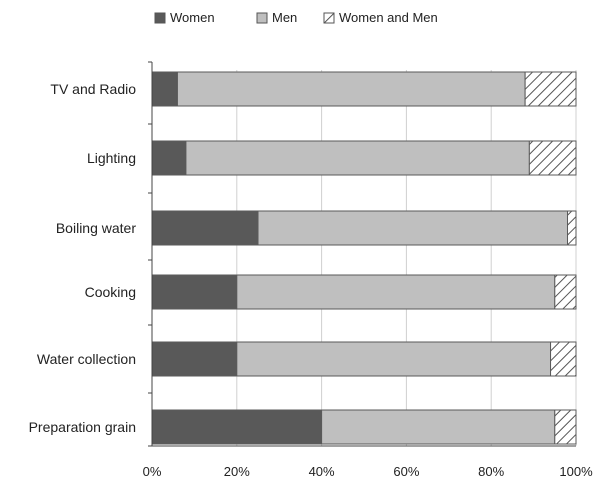 The width and height of the screenshot is (597, 493). Describe the element at coordinates (262, 18) in the screenshot. I see `legend-swatch-men` at that location.